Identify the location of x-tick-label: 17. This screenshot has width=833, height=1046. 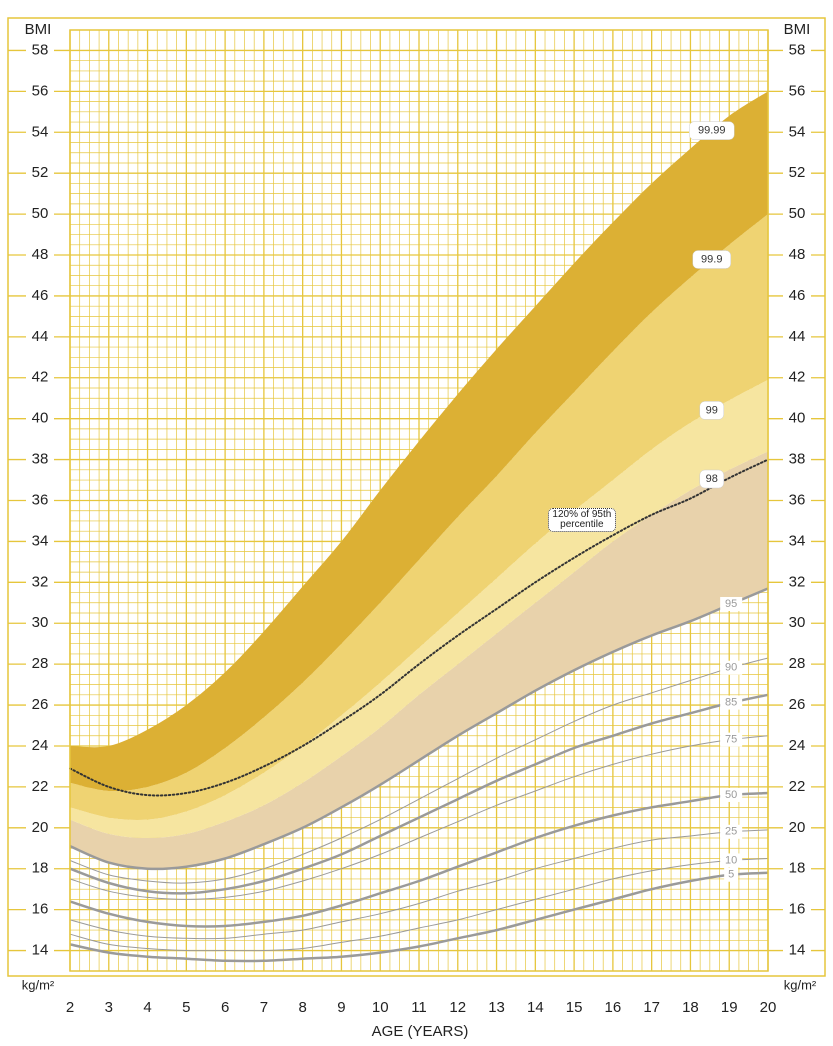
(651, 1007).